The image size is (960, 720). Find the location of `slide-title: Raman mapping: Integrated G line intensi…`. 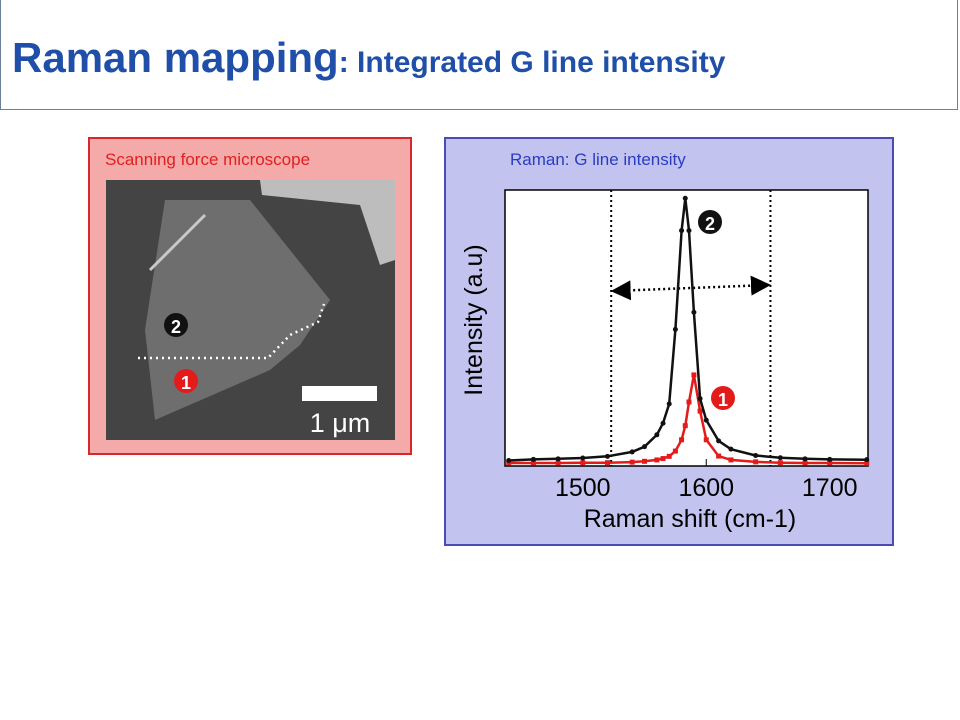

slide-title: Raman mapping: Integrated G line intensi… is located at coordinates (368, 58).